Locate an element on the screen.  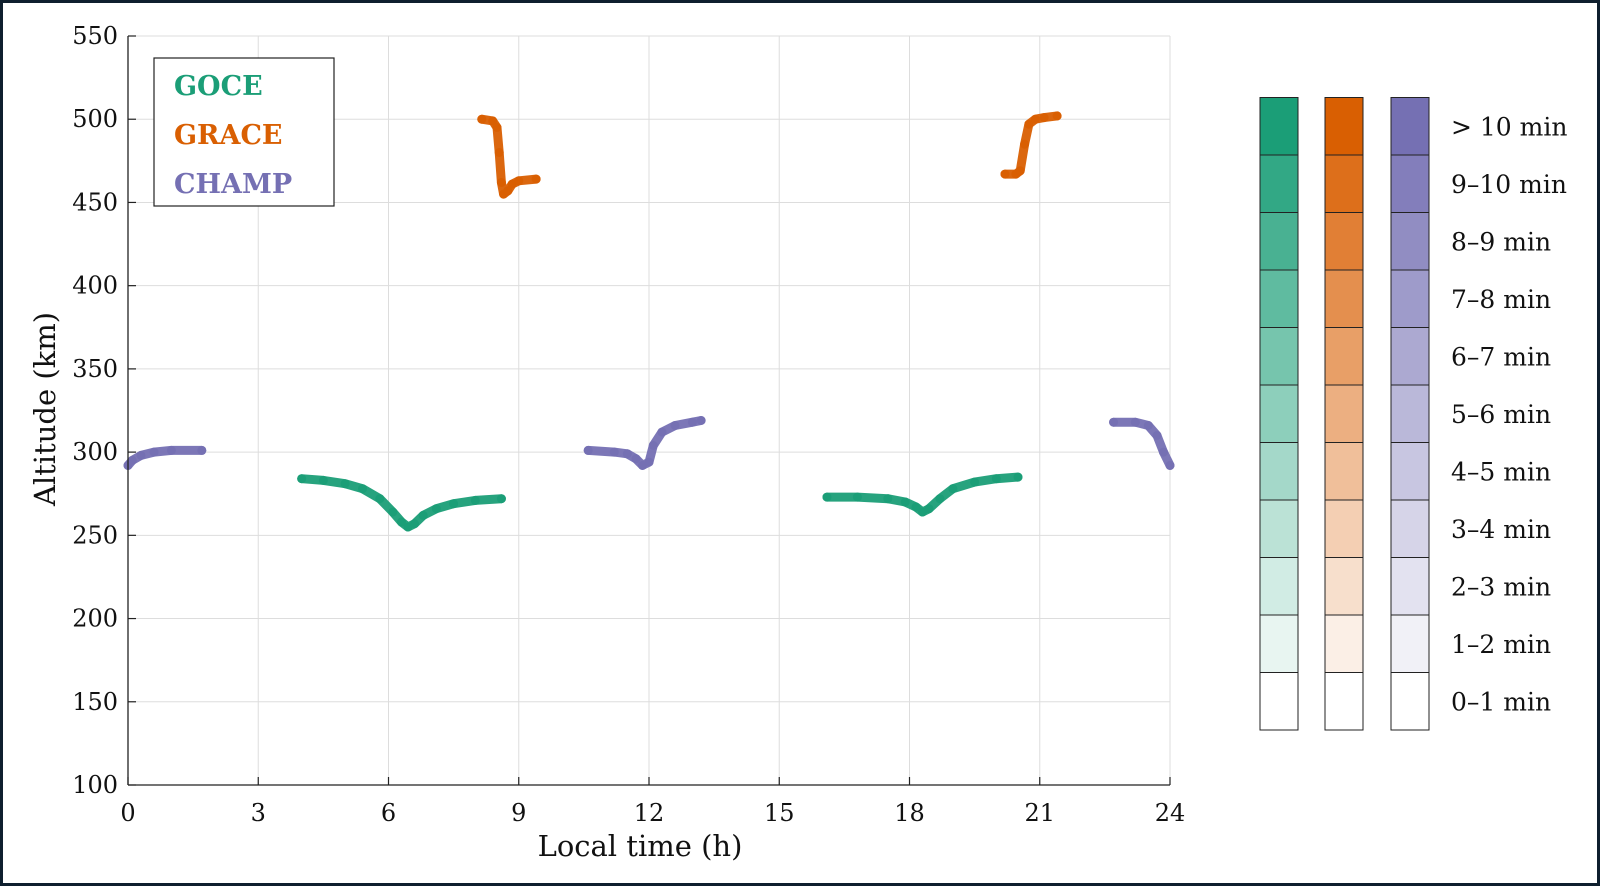
legend-entry-grace: GRACE is located at coordinates (228, 135).